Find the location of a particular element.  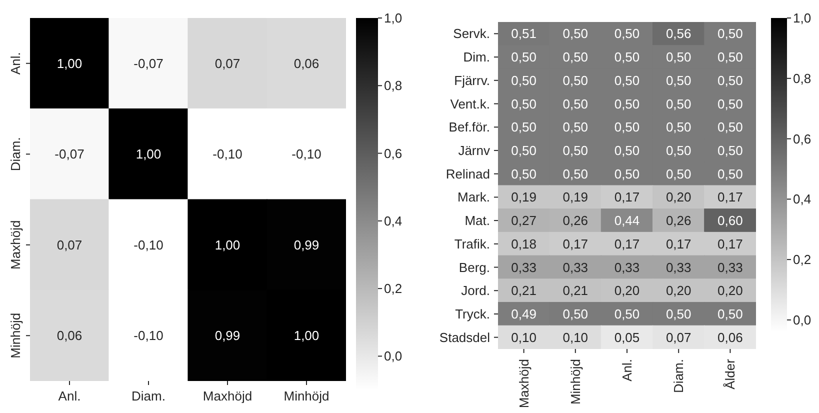

y-tick-label: Mark. is located at coordinates (474, 197).